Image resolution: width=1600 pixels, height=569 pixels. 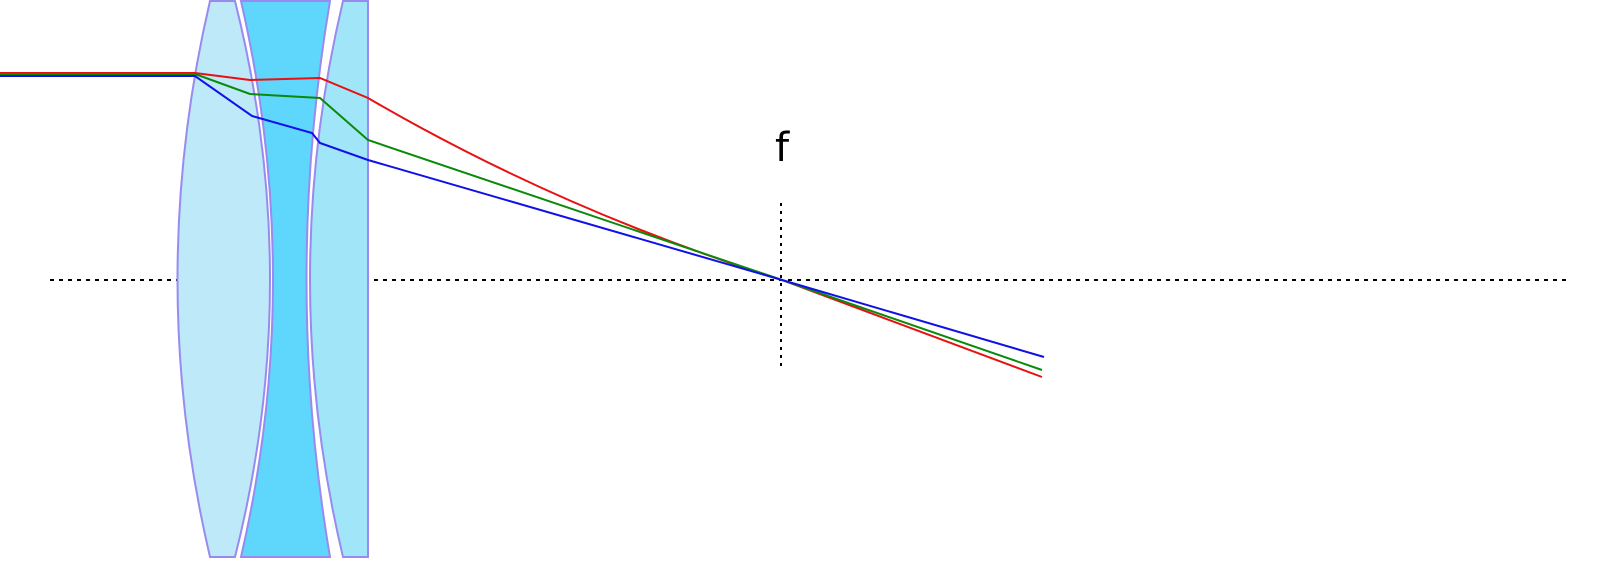 I want to click on lens-meniscus, so click(x=339, y=279).